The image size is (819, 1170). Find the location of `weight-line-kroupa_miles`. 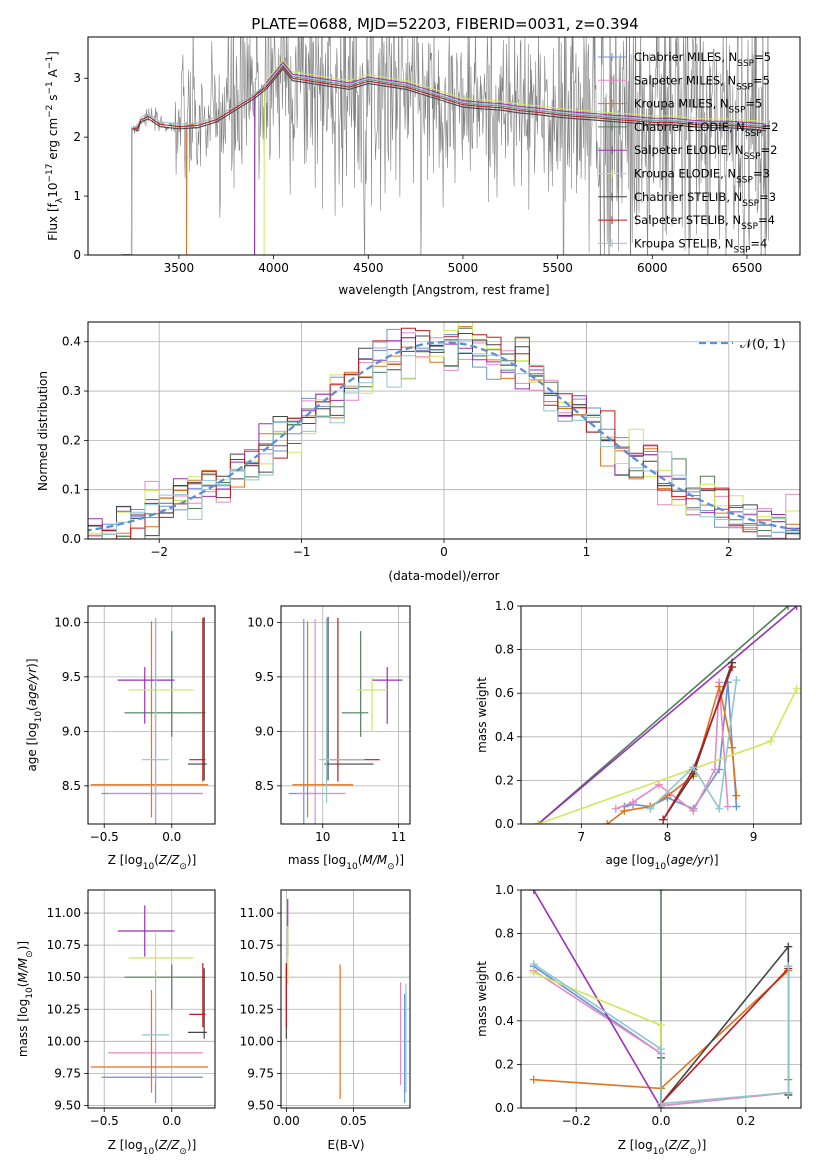

weight-line-kroupa_miles is located at coordinates (672, 755).